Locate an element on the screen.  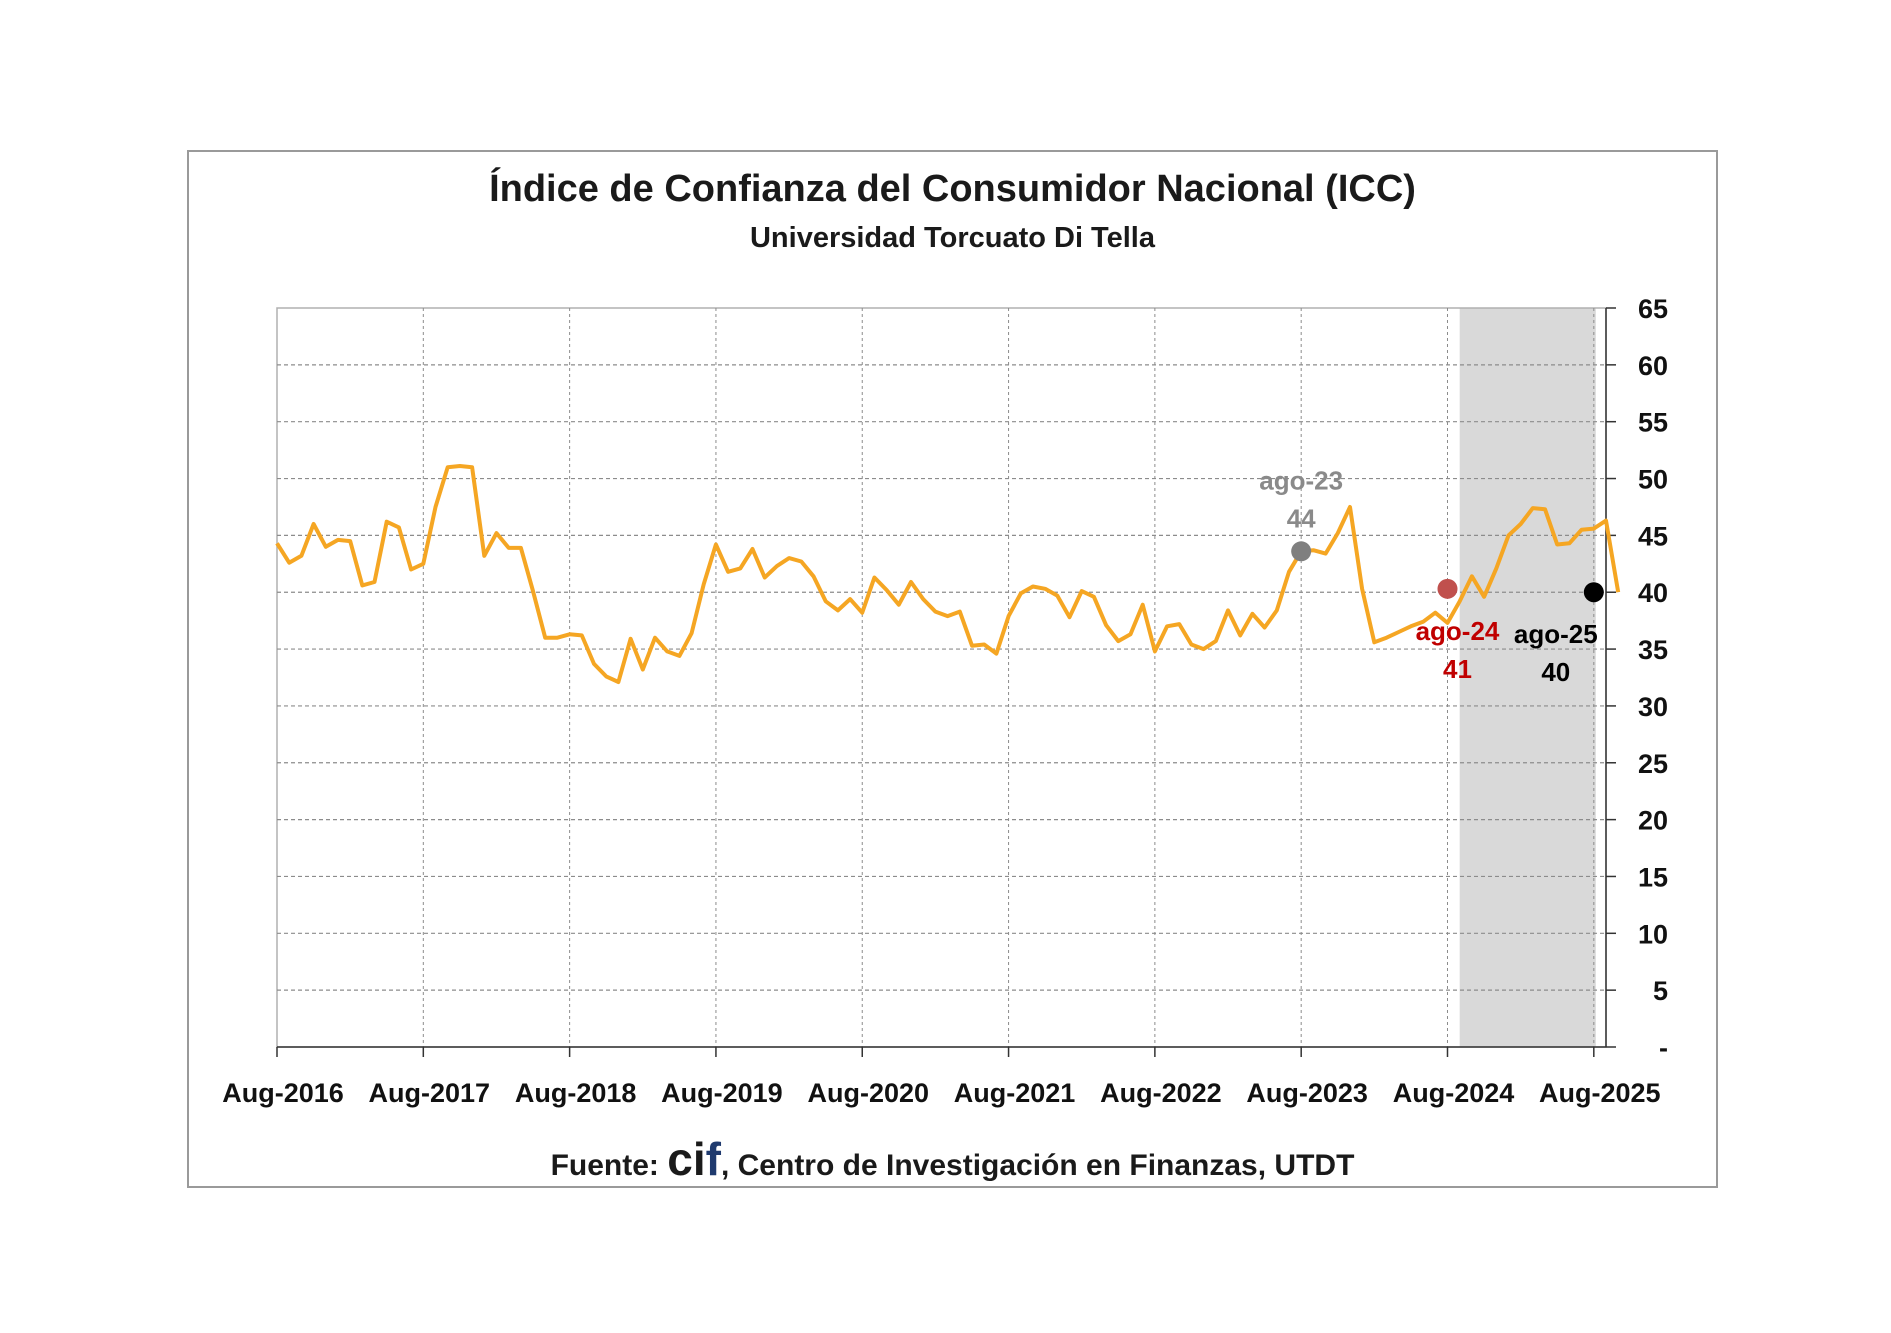
annotation-value: 41 is located at coordinates (1457, 669).